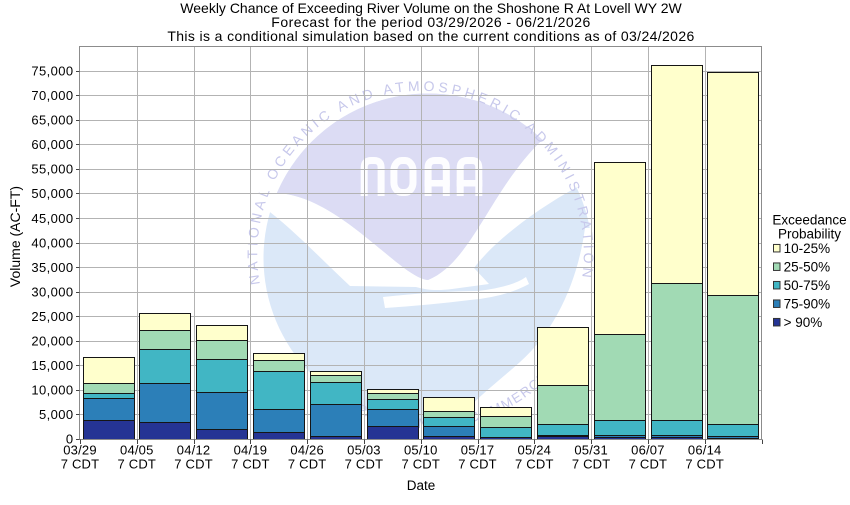 This screenshot has width=850, height=505. I want to click on svg-text: 40,000, so click(52, 242).